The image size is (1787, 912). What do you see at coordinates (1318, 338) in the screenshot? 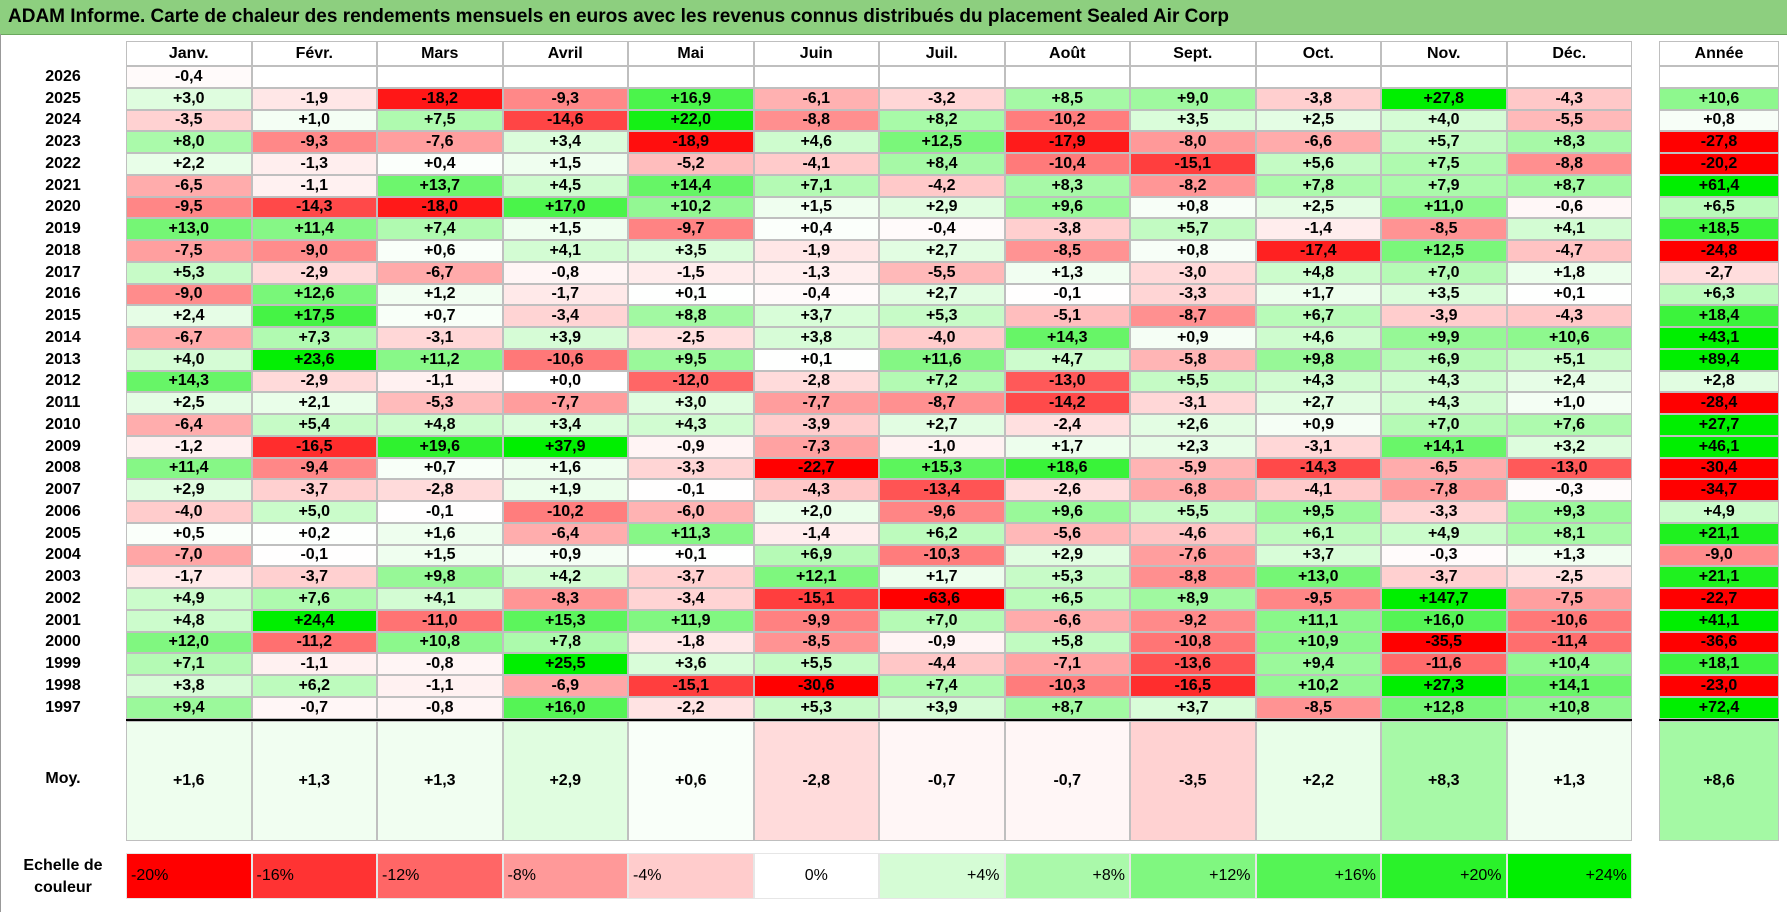
I see `heatmap-cell: +4,6` at bounding box center [1318, 338].